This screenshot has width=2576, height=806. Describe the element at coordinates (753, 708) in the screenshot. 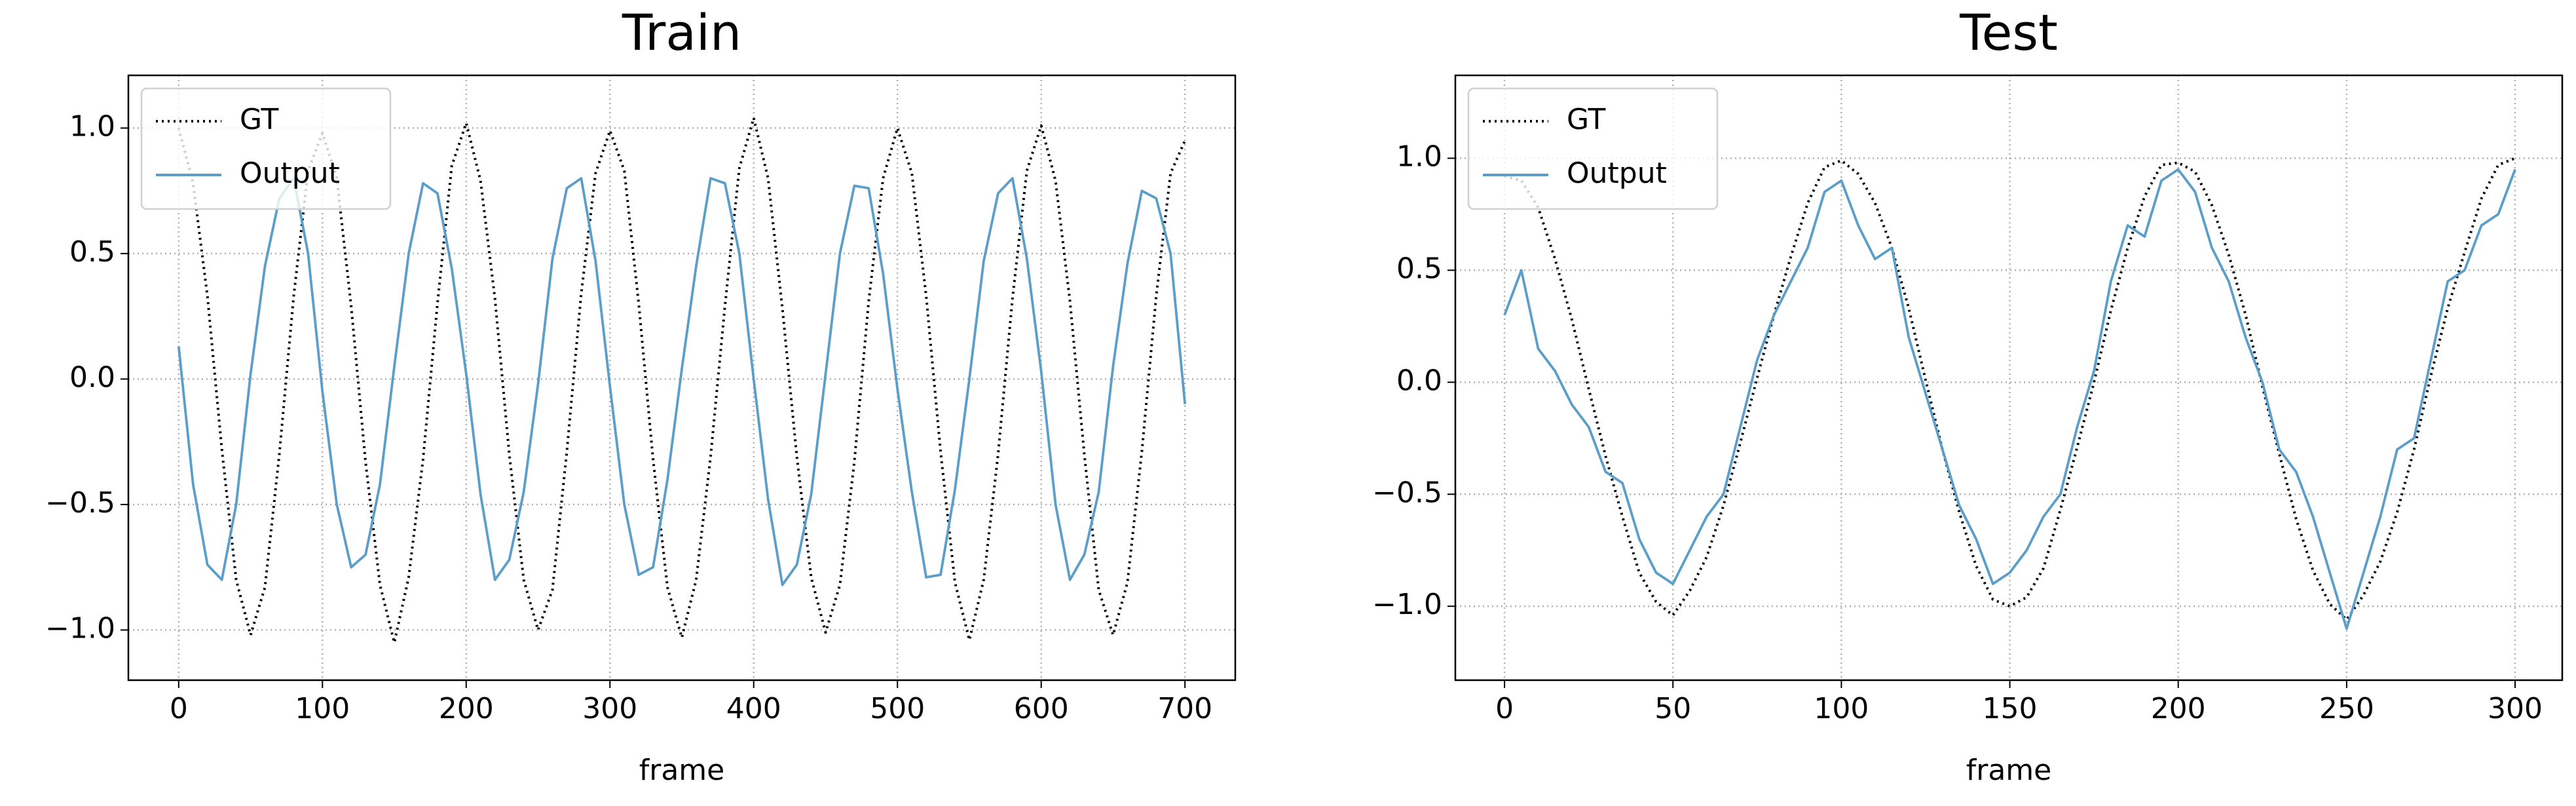

I see `x-tick-label: 400` at that location.